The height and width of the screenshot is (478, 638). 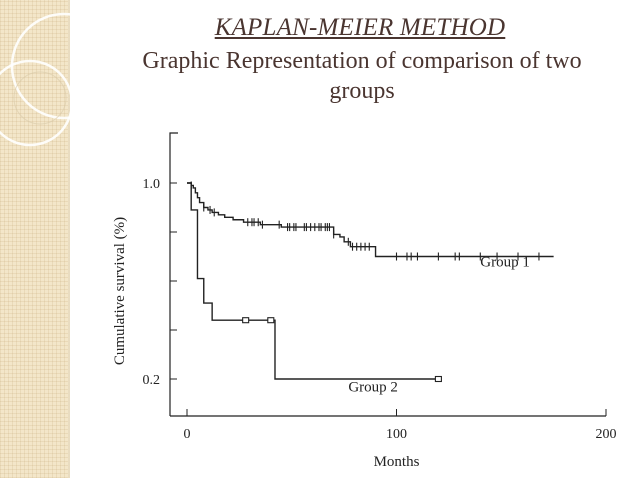 I want to click on group-2-label: Group 2, so click(x=373, y=387).